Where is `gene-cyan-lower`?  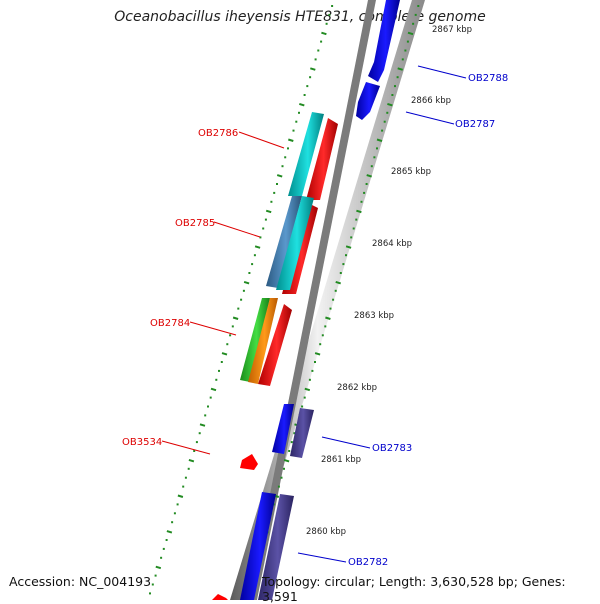 gene-cyan-lower is located at coordinates (295, 243).